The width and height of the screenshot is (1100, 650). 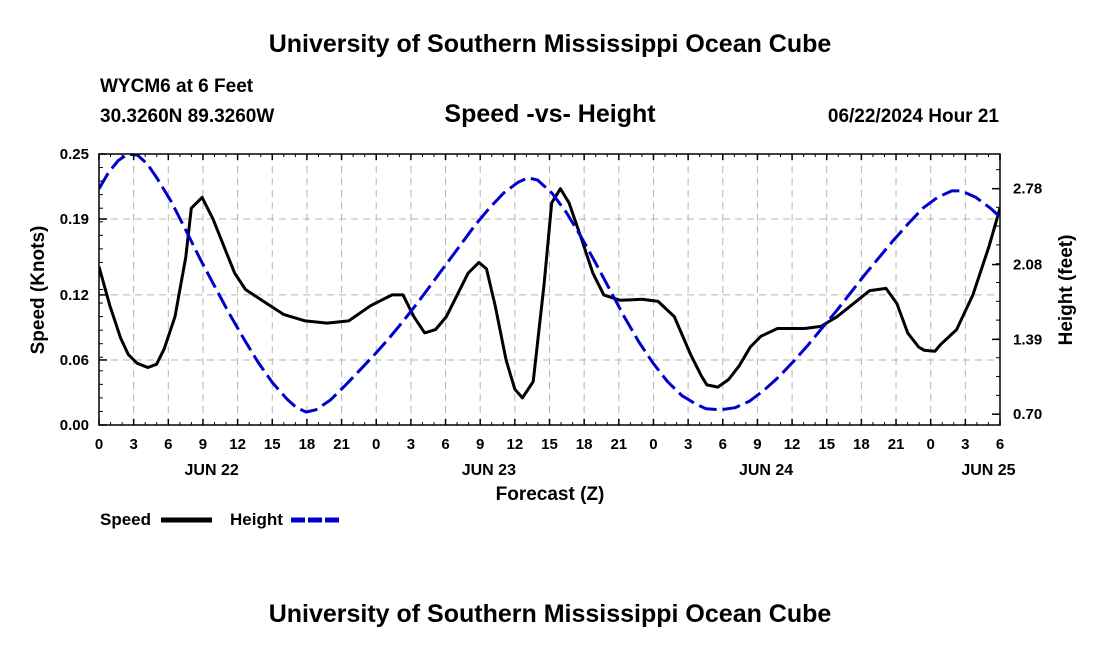 I want to click on day-label: JUN 23, so click(x=489, y=470).